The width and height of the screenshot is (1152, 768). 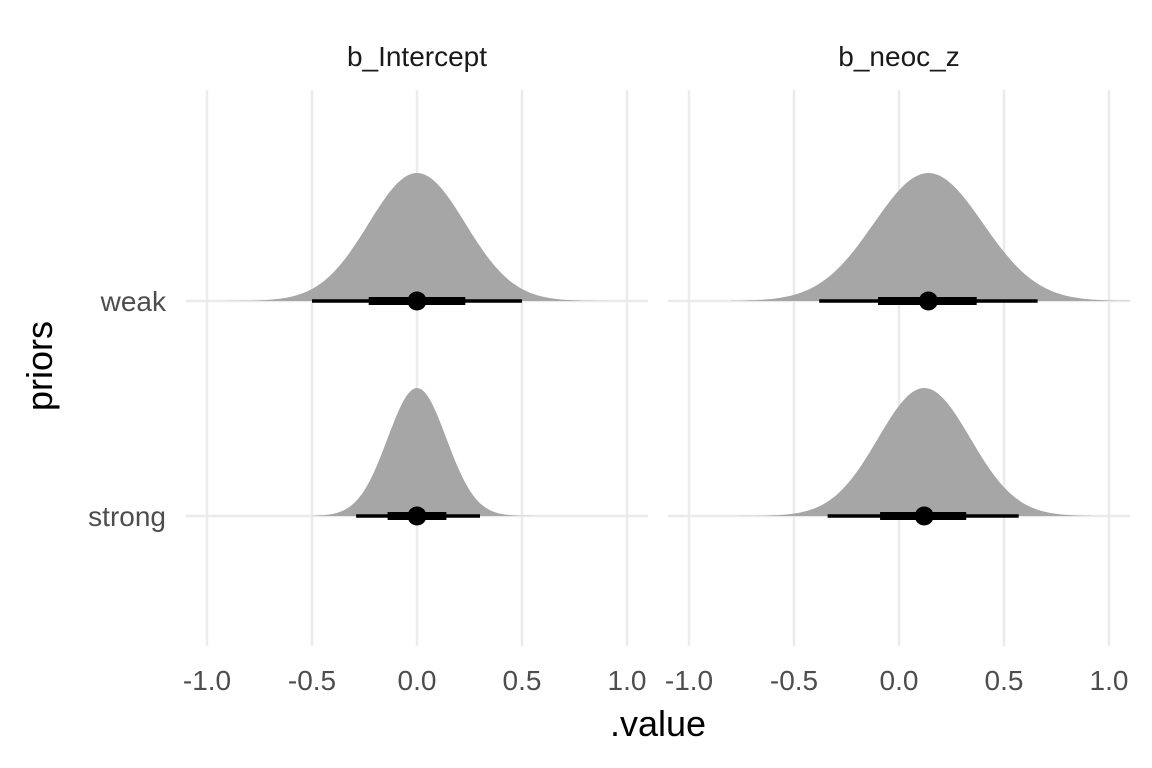 I want to click on x-axis-title: .value, so click(x=658, y=723).